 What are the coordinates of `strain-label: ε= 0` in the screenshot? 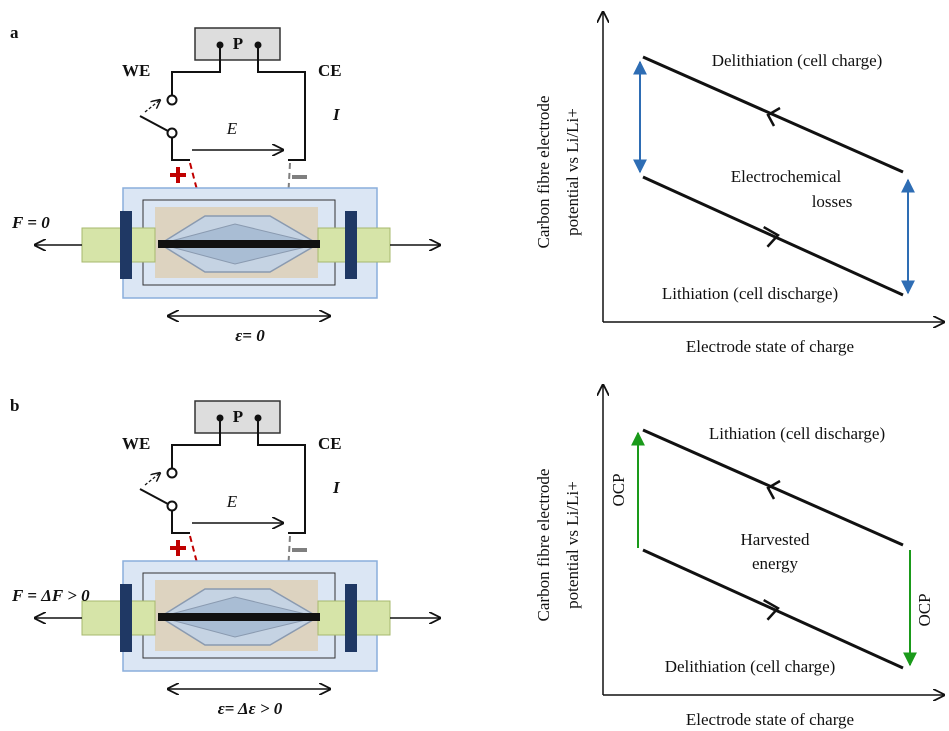 It's located at (250, 335).